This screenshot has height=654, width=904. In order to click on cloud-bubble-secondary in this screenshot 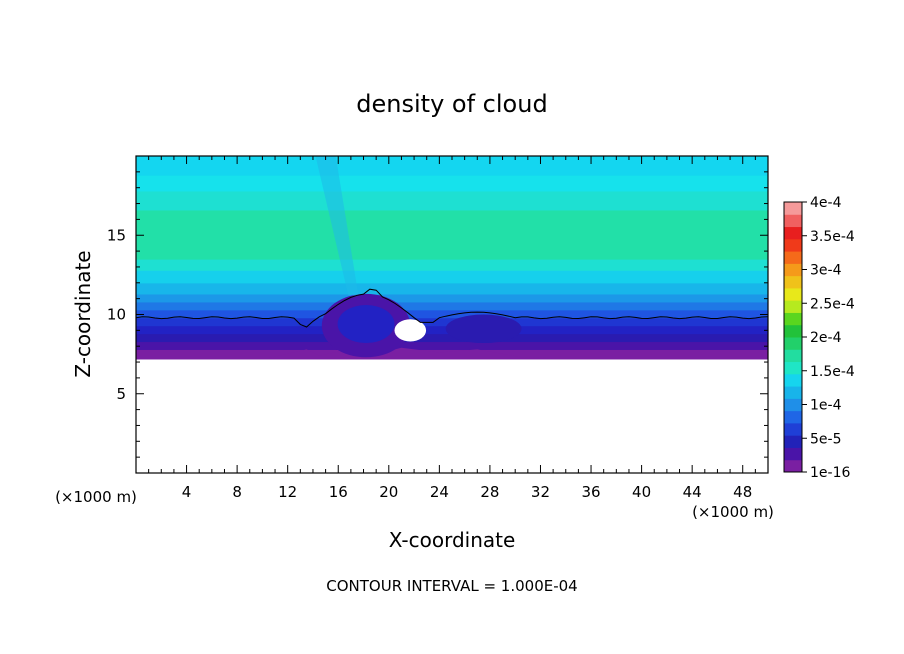, I will do `click(483, 329)`.